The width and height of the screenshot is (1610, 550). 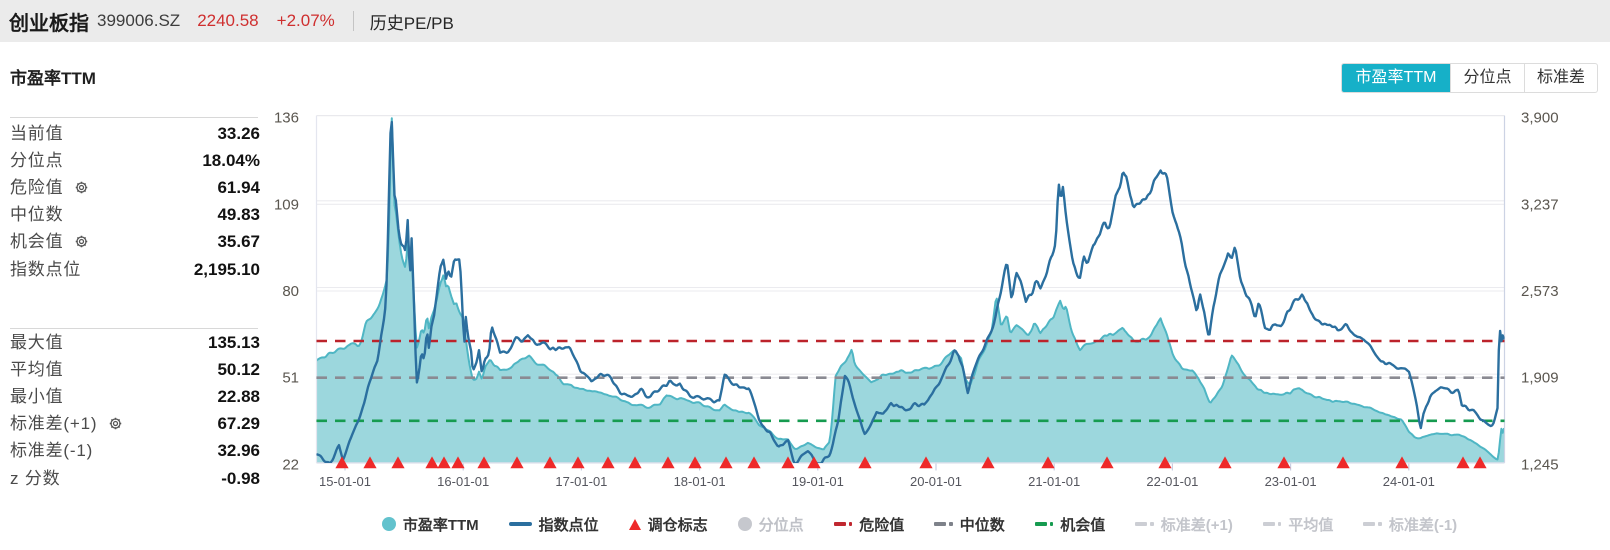 I want to click on svg-text: 21-01-01, so click(x=1054, y=481).